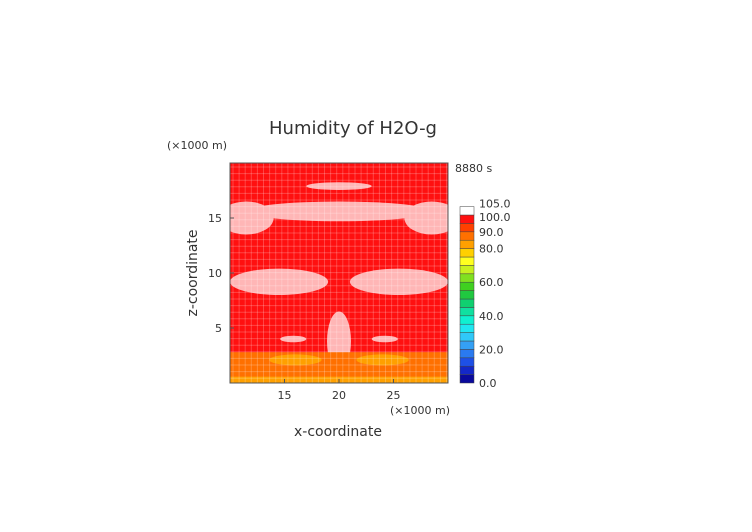 This screenshot has height=532, width=752. What do you see at coordinates (473, 168) in the screenshot?
I see `time-label: 8880 s` at bounding box center [473, 168].